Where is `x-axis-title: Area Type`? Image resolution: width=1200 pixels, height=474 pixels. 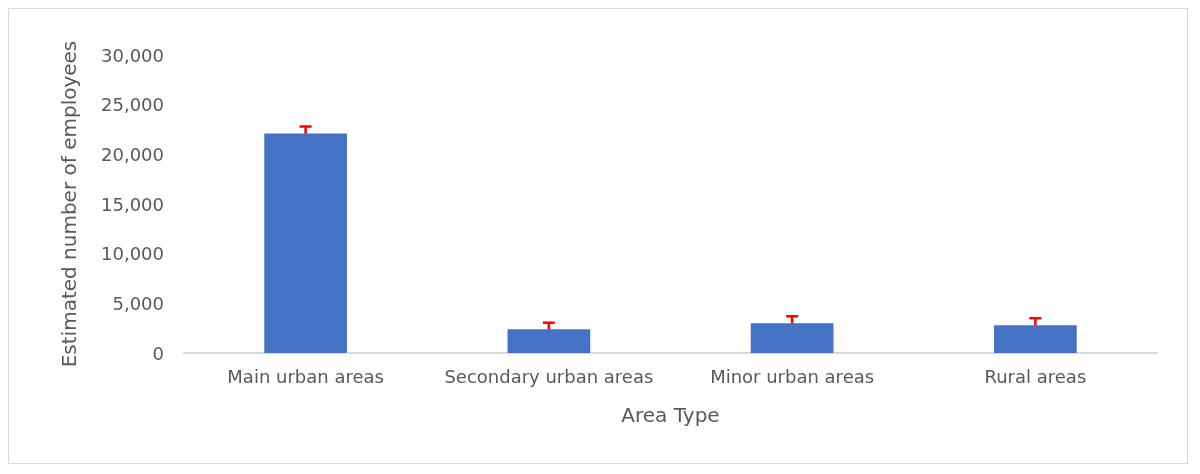
x-axis-title: Area Type is located at coordinates (670, 415).